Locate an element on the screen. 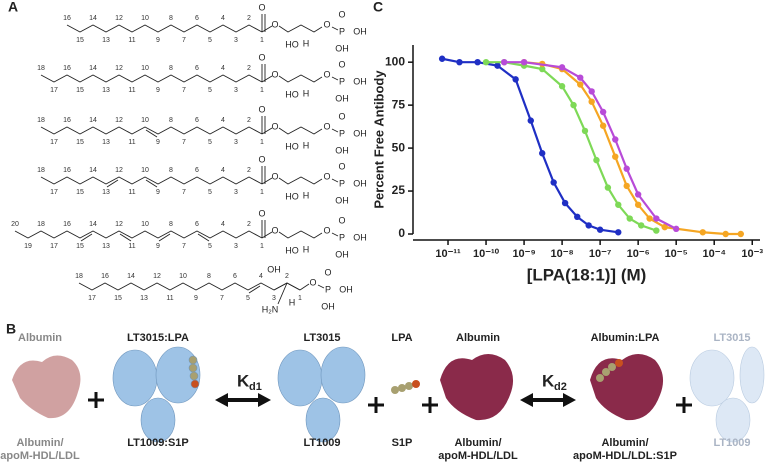 Image resolution: width=766 pixels, height=466 pixels. panel-label: C is located at coordinates (378, 7).